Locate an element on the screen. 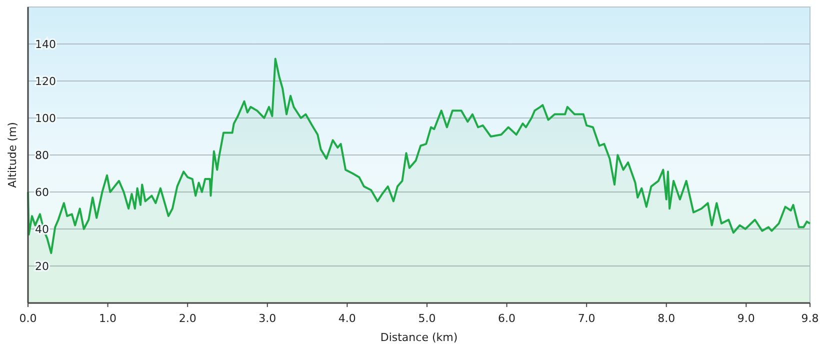  x-tick-label: 6.0 is located at coordinates (507, 318).